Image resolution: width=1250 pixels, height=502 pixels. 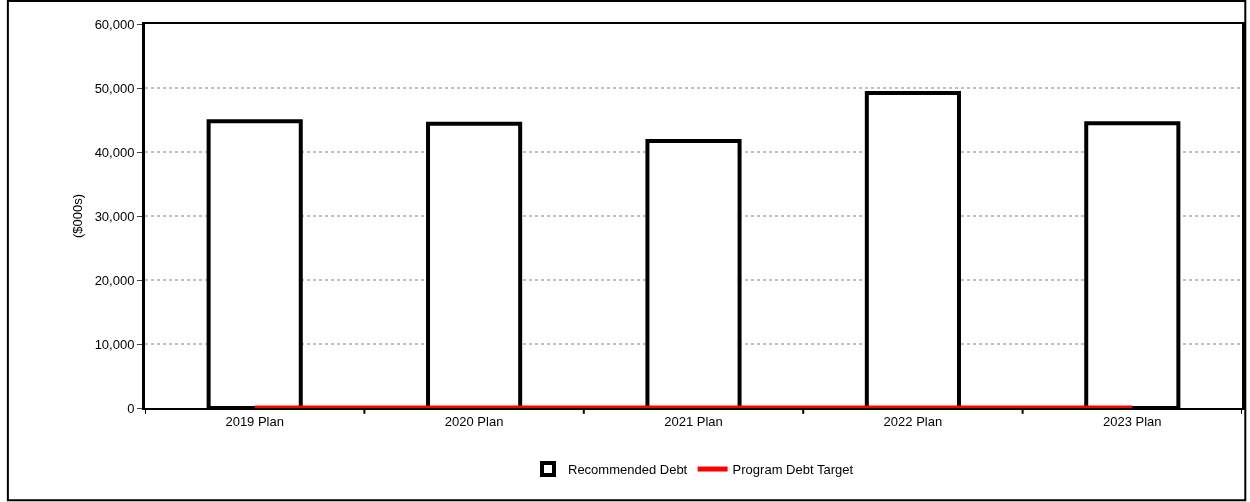 What do you see at coordinates (474, 421) in the screenshot?
I see `x-tick-label: 2020 Plan` at bounding box center [474, 421].